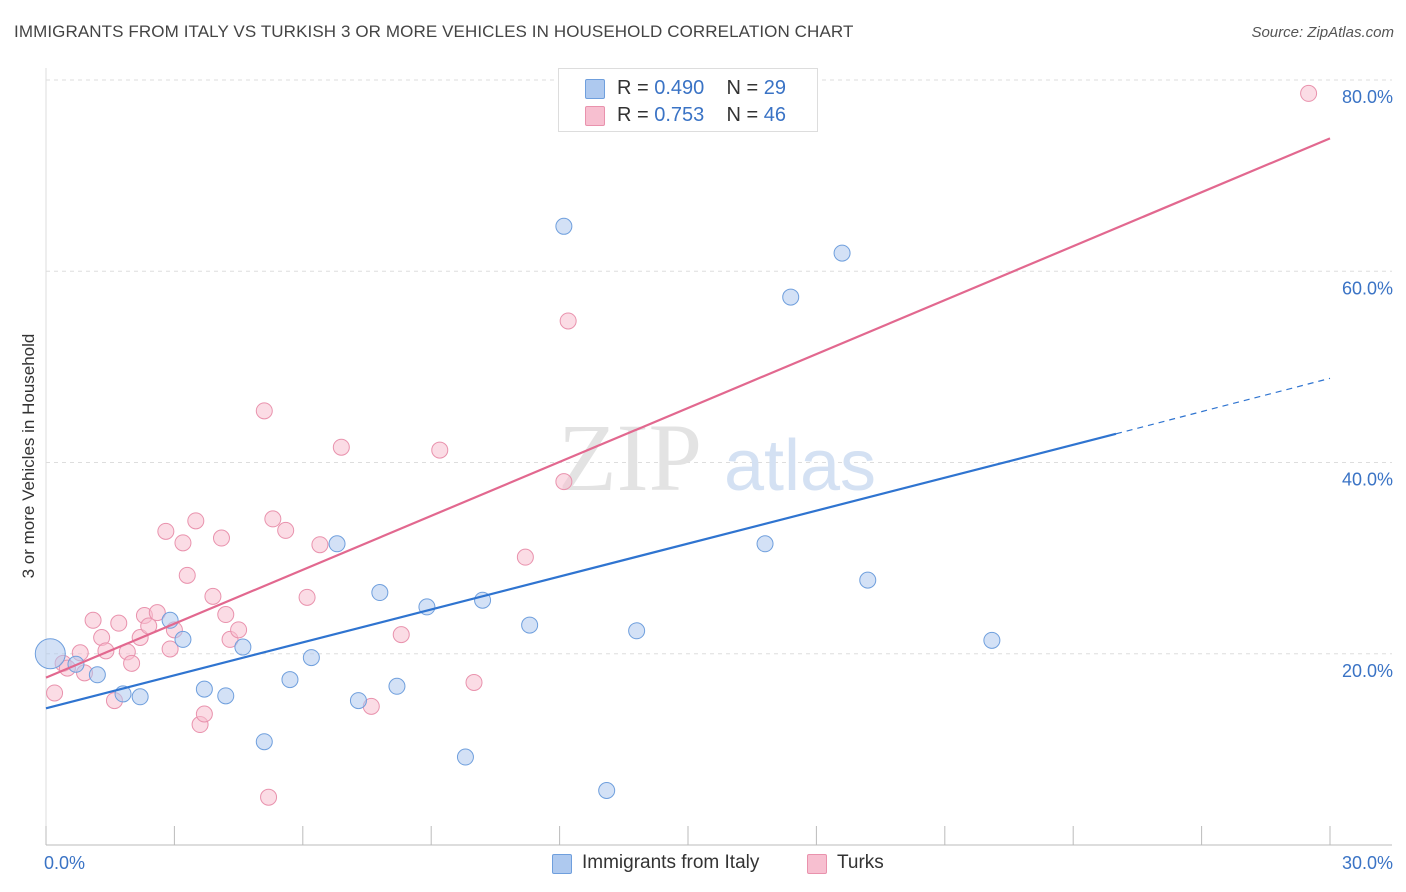 This screenshot has width=1406, height=892. What do you see at coordinates (775, 88) in the screenshot?
I see `italy-n-value: 29` at bounding box center [775, 88].